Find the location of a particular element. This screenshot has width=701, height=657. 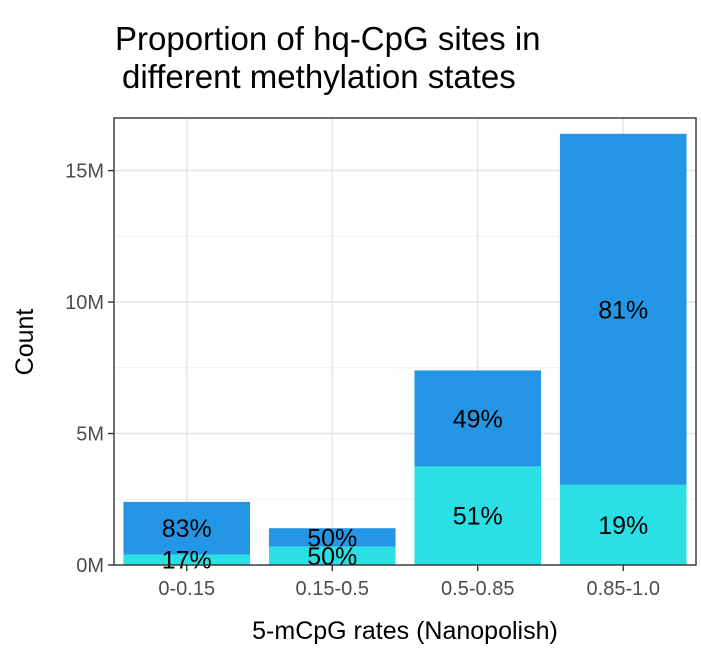

data-label-upper-0.5-0.85: 49% is located at coordinates (478, 419).